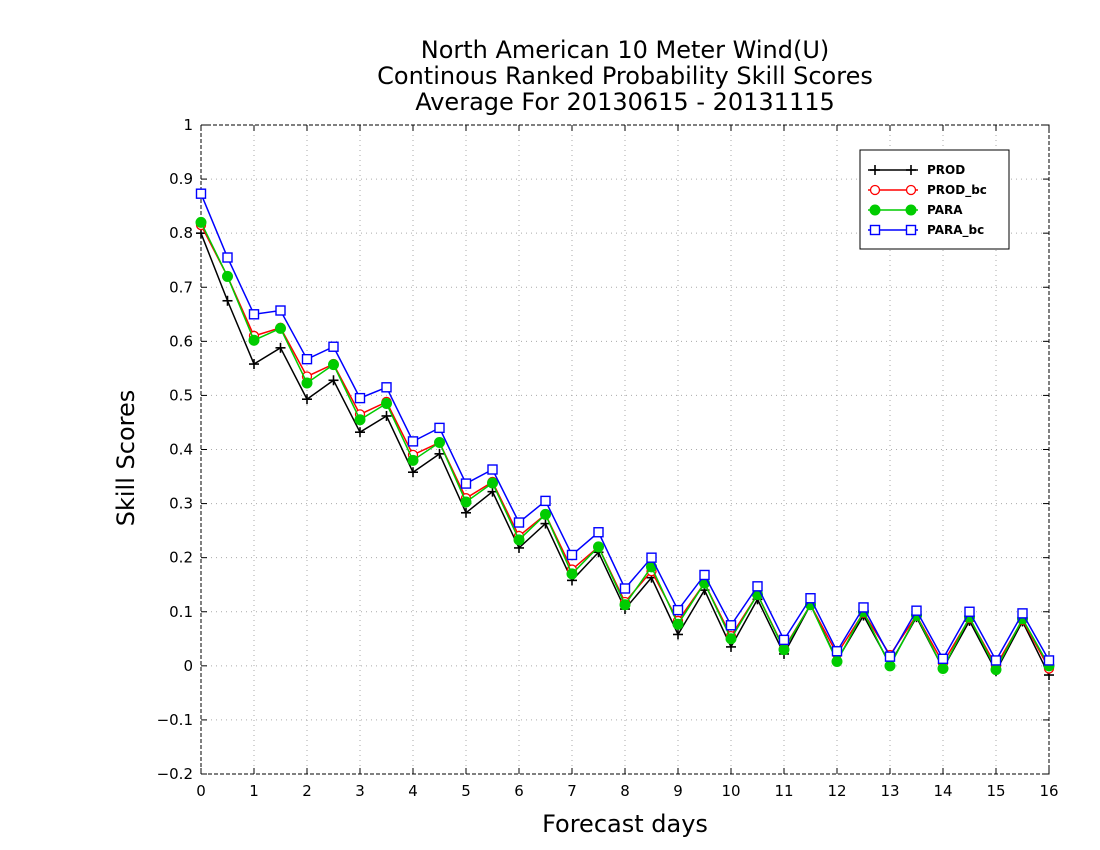  I want to click on y-tick-label: 0.3, so click(181, 504).